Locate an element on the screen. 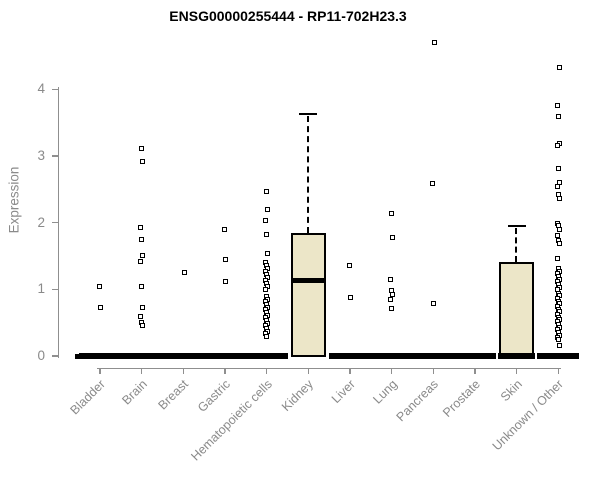  y-tick-label: 2 is located at coordinates (41, 222).